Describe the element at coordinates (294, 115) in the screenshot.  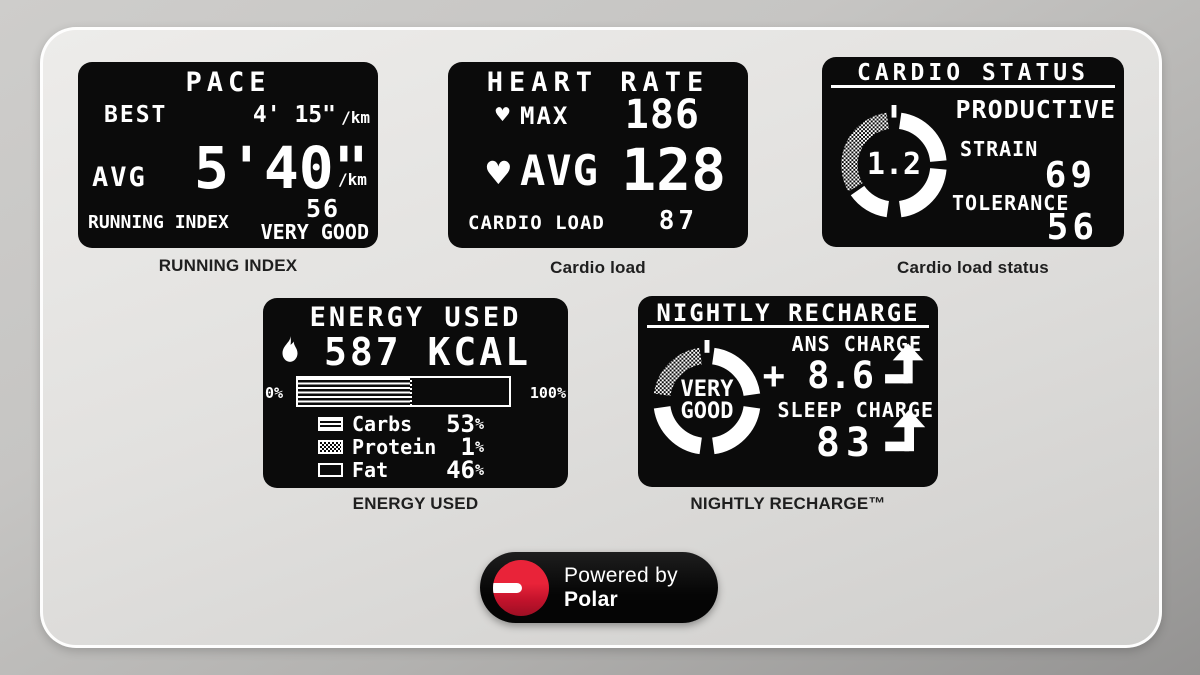
I see `best-pace-value: 4' 15"` at that location.